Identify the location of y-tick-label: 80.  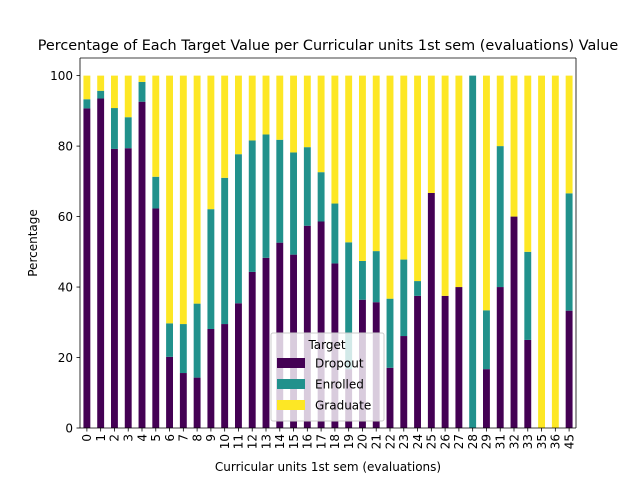
(65, 146).